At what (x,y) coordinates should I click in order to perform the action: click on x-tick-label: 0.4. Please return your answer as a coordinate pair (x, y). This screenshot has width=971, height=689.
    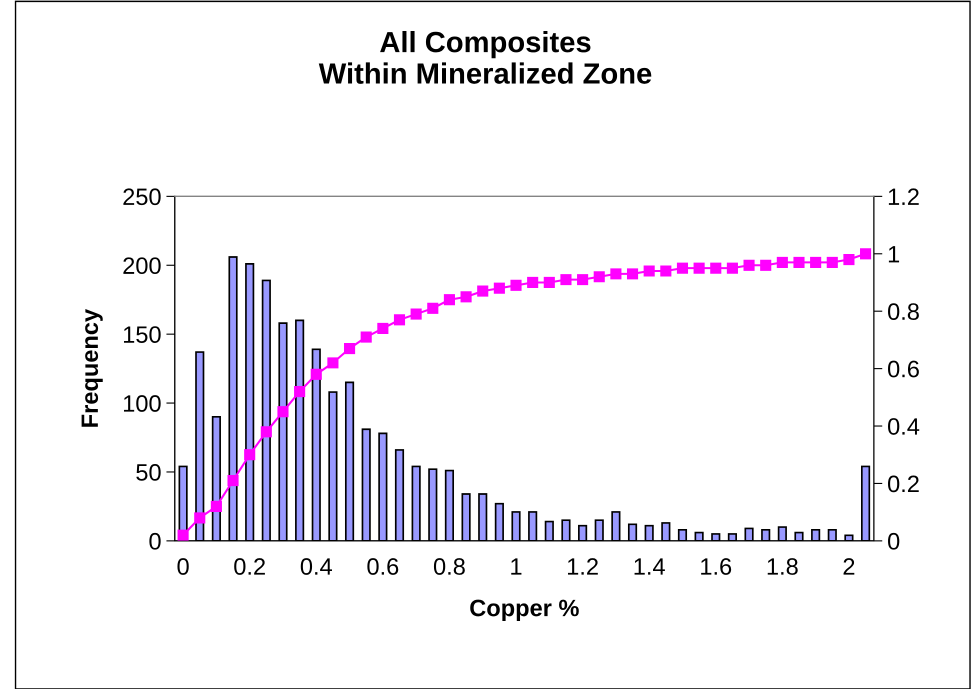
    Looking at the image, I should click on (316, 566).